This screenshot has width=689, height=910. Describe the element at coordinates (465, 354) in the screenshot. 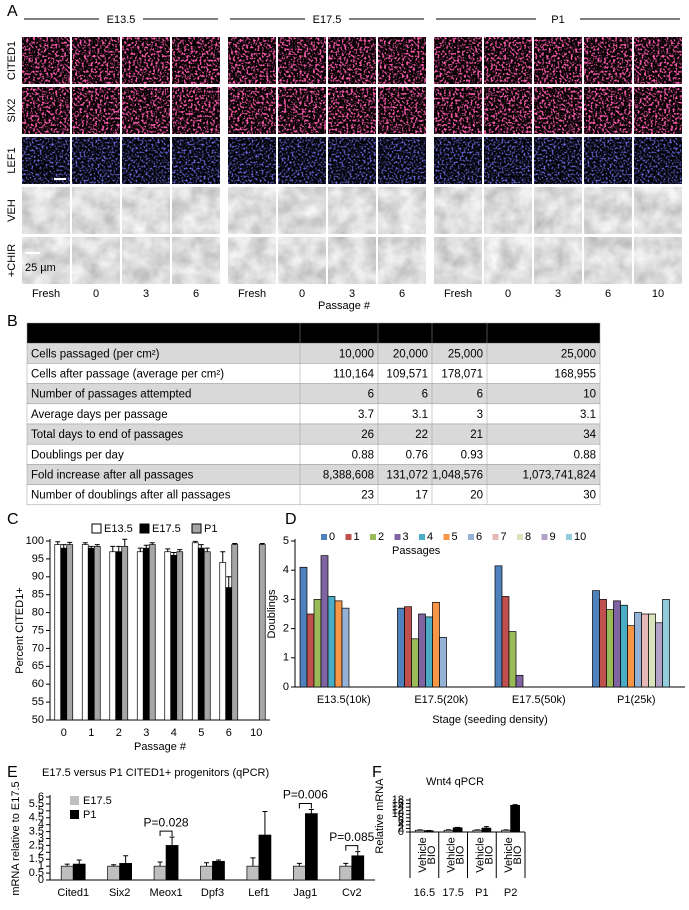

I see `table-cell: 25,000` at that location.